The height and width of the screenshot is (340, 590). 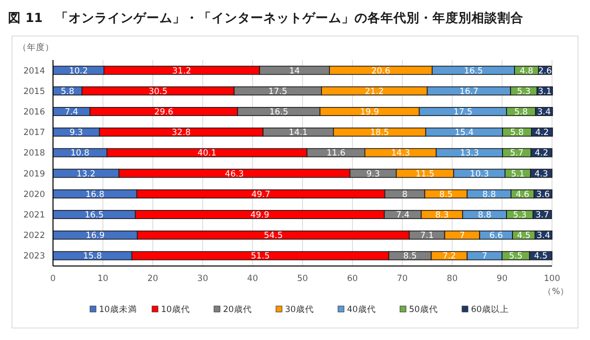 What do you see at coordinates (158, 91) in the screenshot?
I see `data-label: 30.5` at bounding box center [158, 91].